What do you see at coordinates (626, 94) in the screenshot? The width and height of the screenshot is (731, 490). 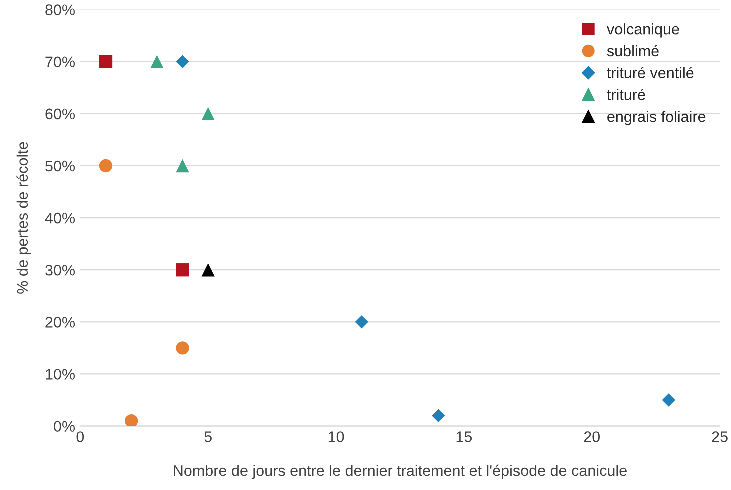 I see `legend-label: trituré` at bounding box center [626, 94].